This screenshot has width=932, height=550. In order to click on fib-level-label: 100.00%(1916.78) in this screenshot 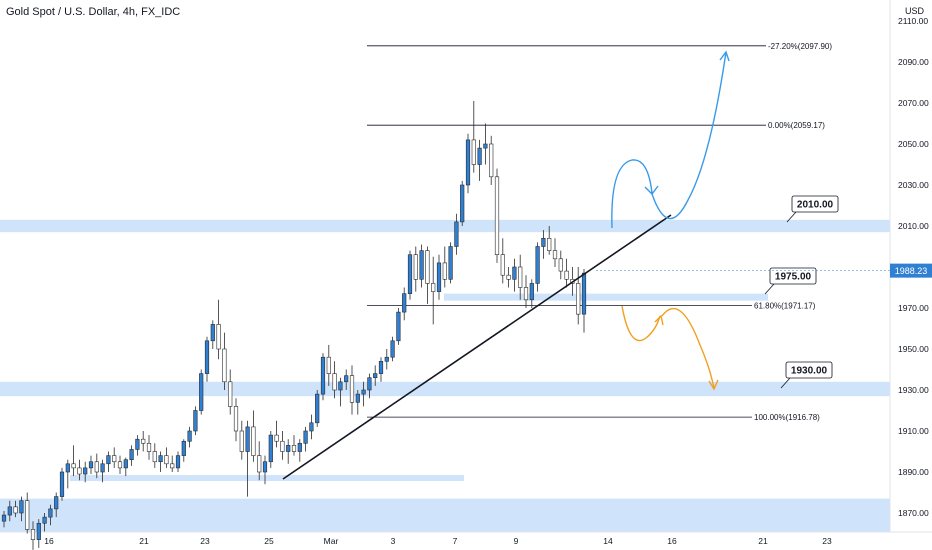, I will do `click(787, 417)`.